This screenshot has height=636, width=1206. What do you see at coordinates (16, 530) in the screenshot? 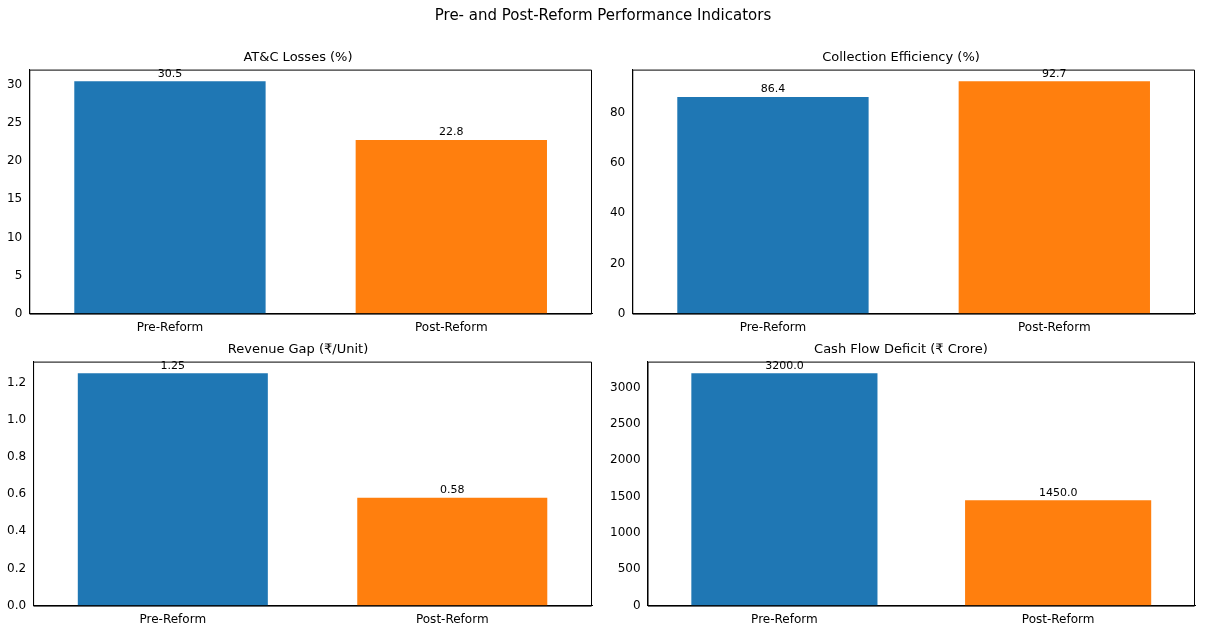
I see `y-tick-label: 0.4` at bounding box center [16, 530].